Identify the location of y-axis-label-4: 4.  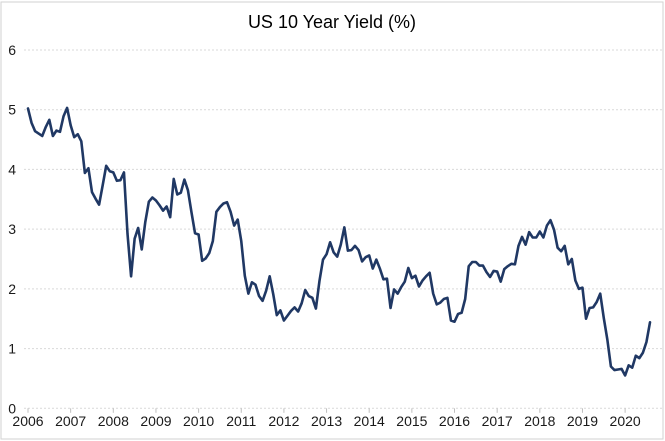
(12, 169).